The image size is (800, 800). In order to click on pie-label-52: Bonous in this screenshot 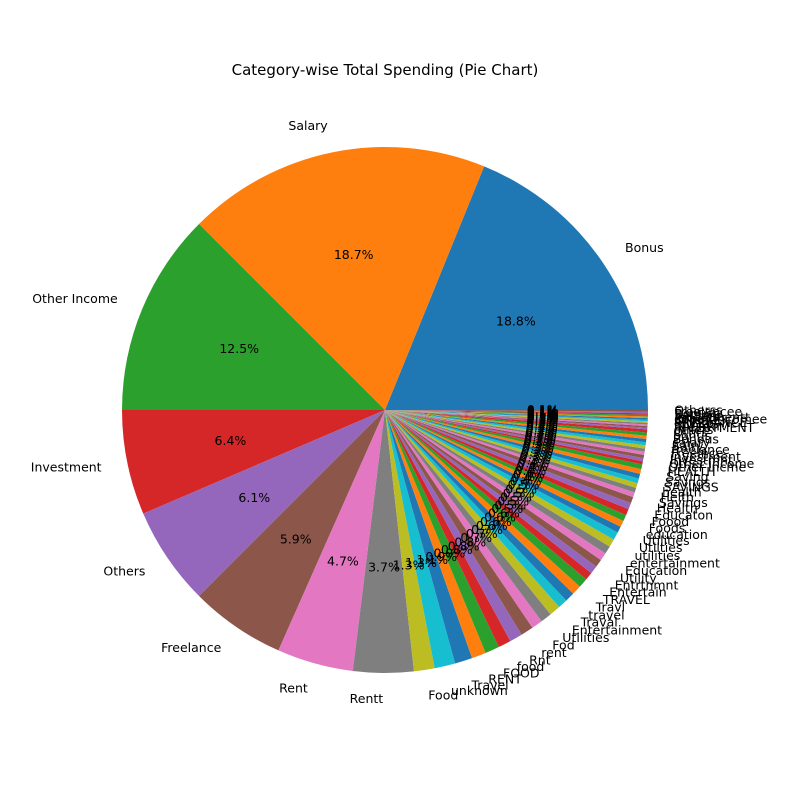, I will do `click(696, 439)`.